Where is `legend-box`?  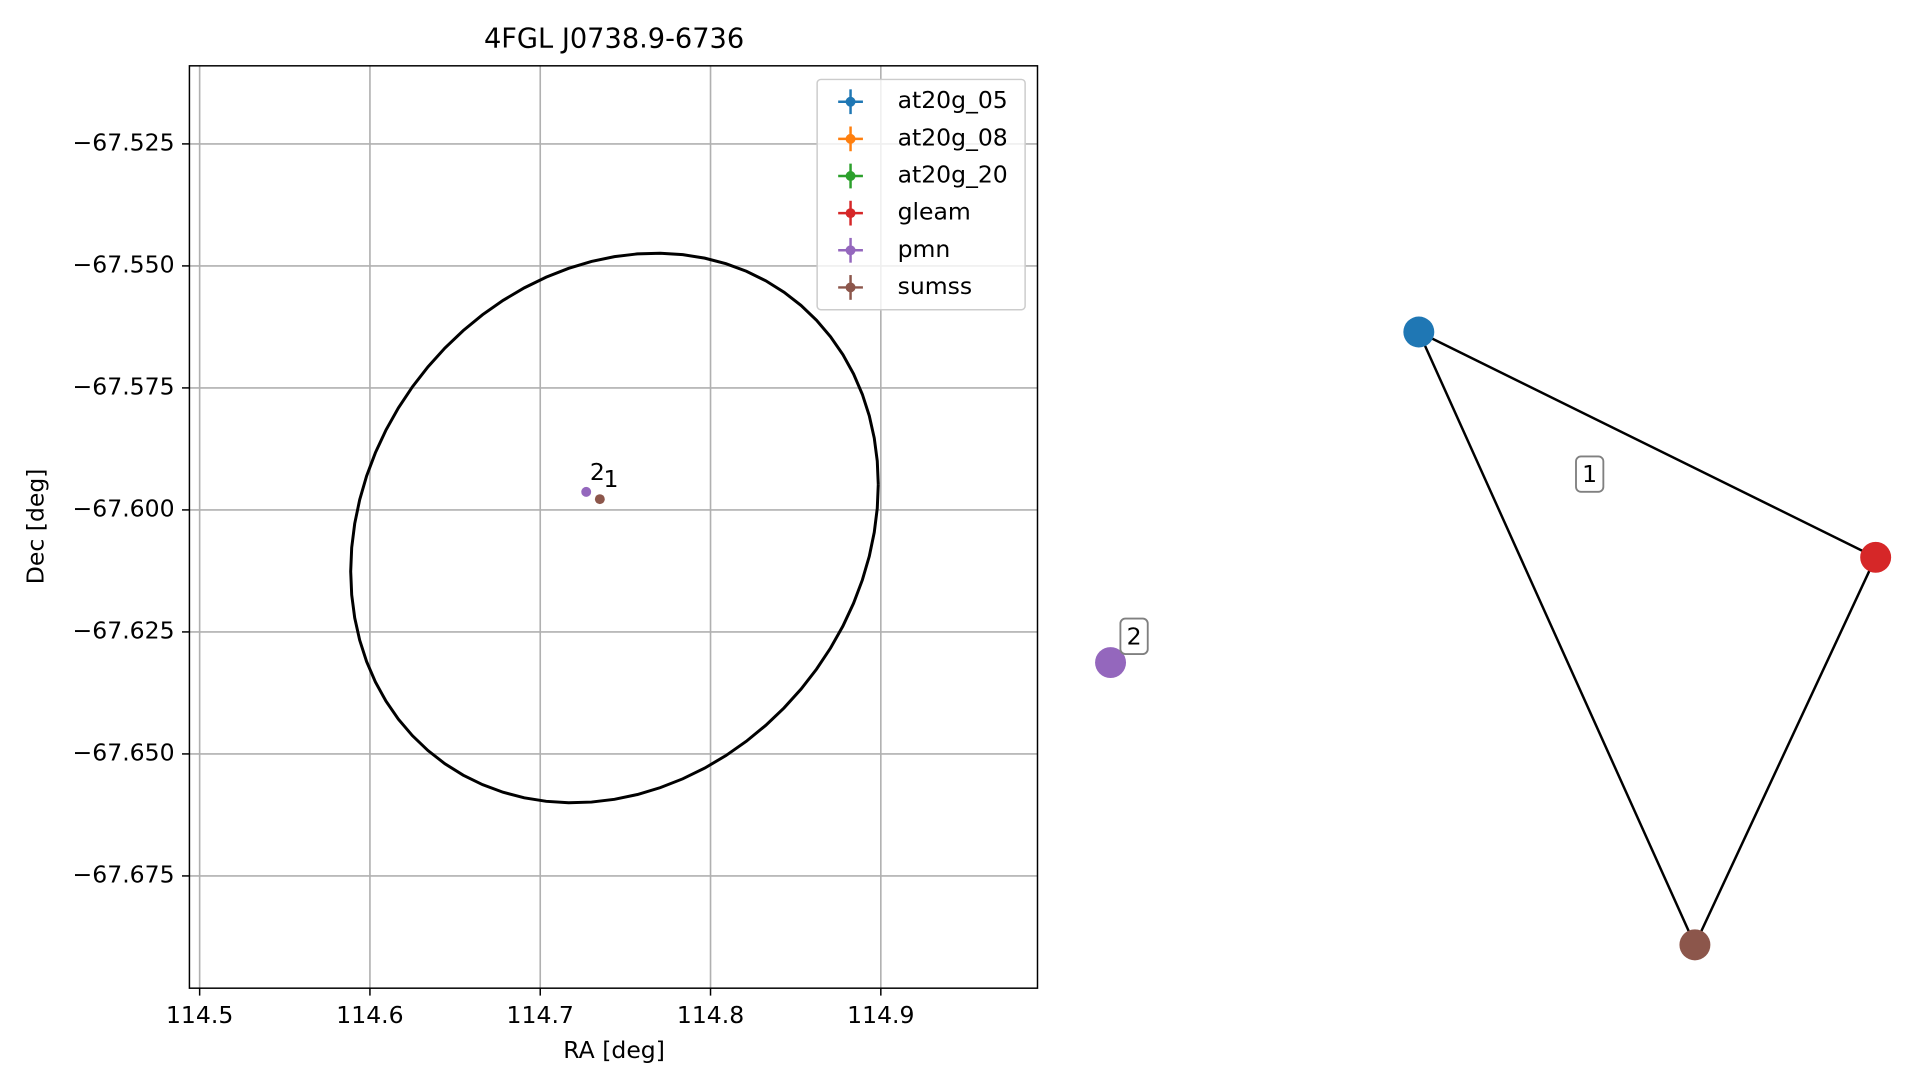 legend-box is located at coordinates (921, 194).